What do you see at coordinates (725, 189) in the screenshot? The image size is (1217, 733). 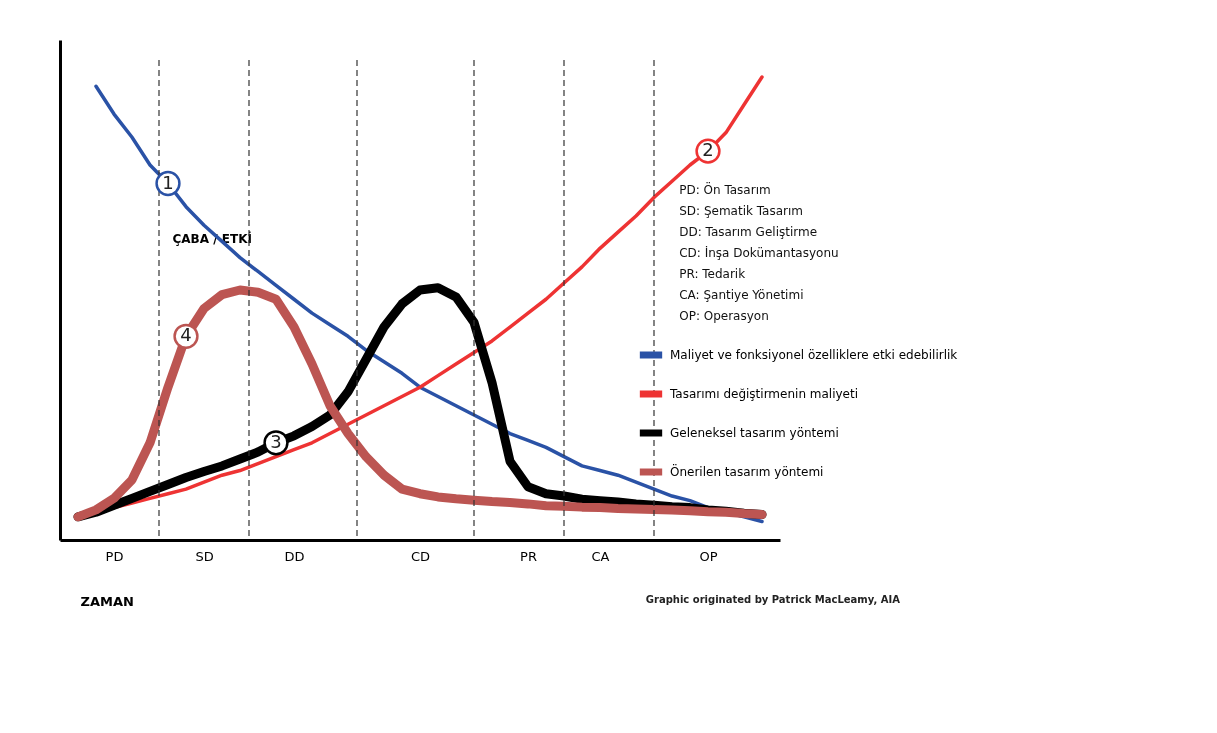 I see `annotation: PD: Ön Tasarım` at bounding box center [725, 189].